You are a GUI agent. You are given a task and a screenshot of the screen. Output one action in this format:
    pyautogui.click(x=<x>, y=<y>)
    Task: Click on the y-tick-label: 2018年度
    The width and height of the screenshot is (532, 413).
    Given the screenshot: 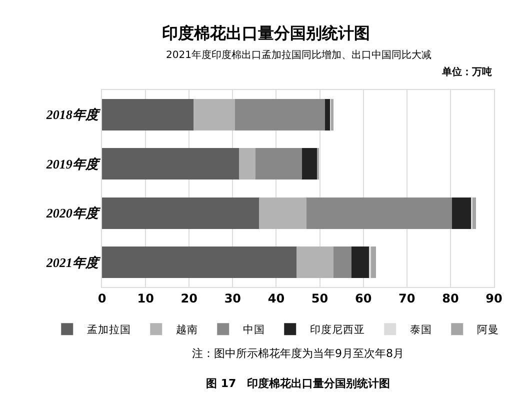 What is the action you would take?
    pyautogui.click(x=73, y=114)
    